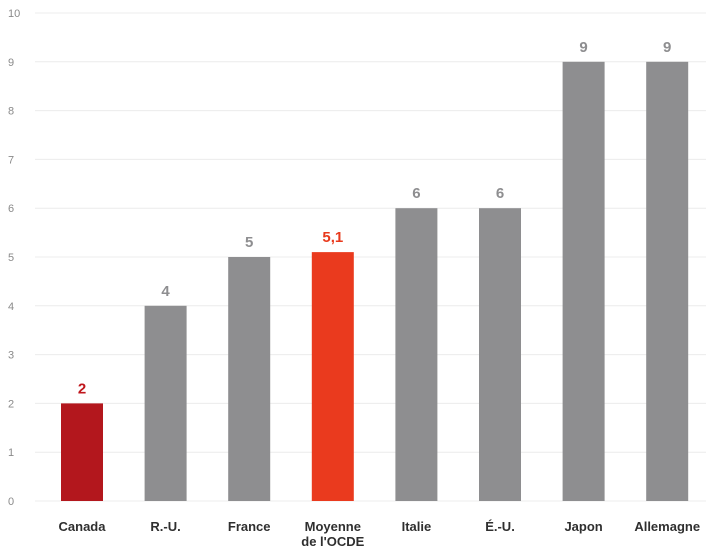 Image resolution: width=712 pixels, height=554 pixels. What do you see at coordinates (11, 209) in the screenshot?
I see `y-tick-label: 6` at bounding box center [11, 209].